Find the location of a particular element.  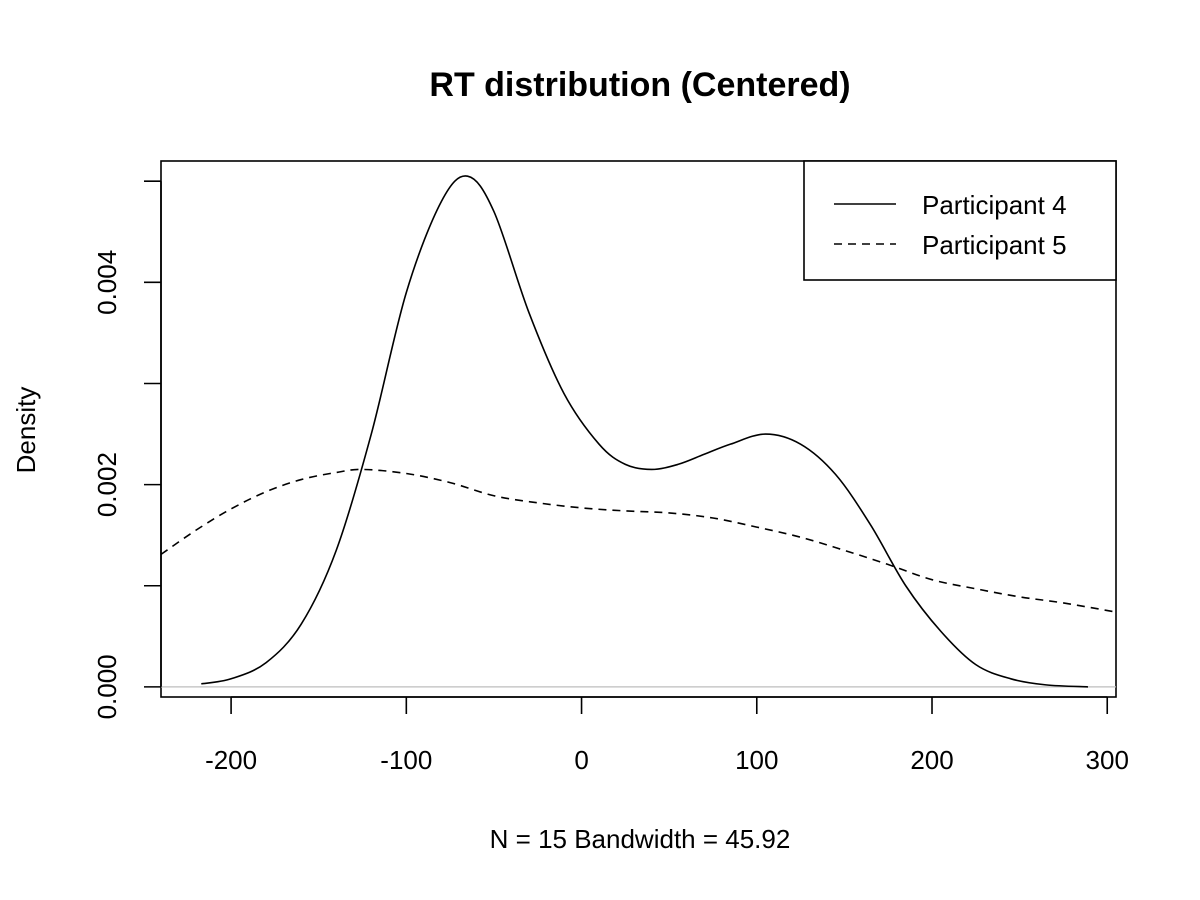

legend-label-participant-4: Participant 4 is located at coordinates (994, 205).